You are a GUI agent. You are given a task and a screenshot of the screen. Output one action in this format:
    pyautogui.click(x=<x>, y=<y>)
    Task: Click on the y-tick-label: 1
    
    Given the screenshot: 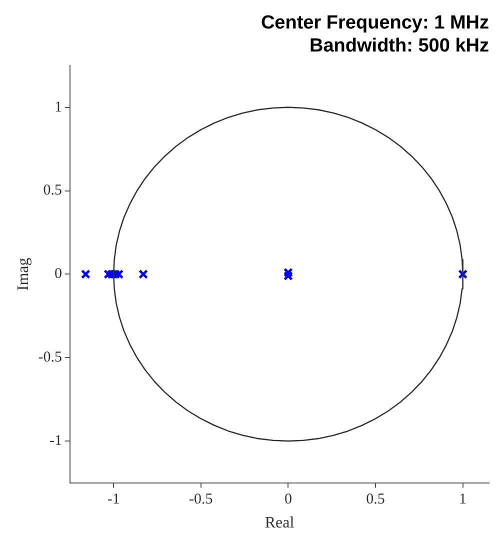 What is the action you would take?
    pyautogui.click(x=58, y=107)
    